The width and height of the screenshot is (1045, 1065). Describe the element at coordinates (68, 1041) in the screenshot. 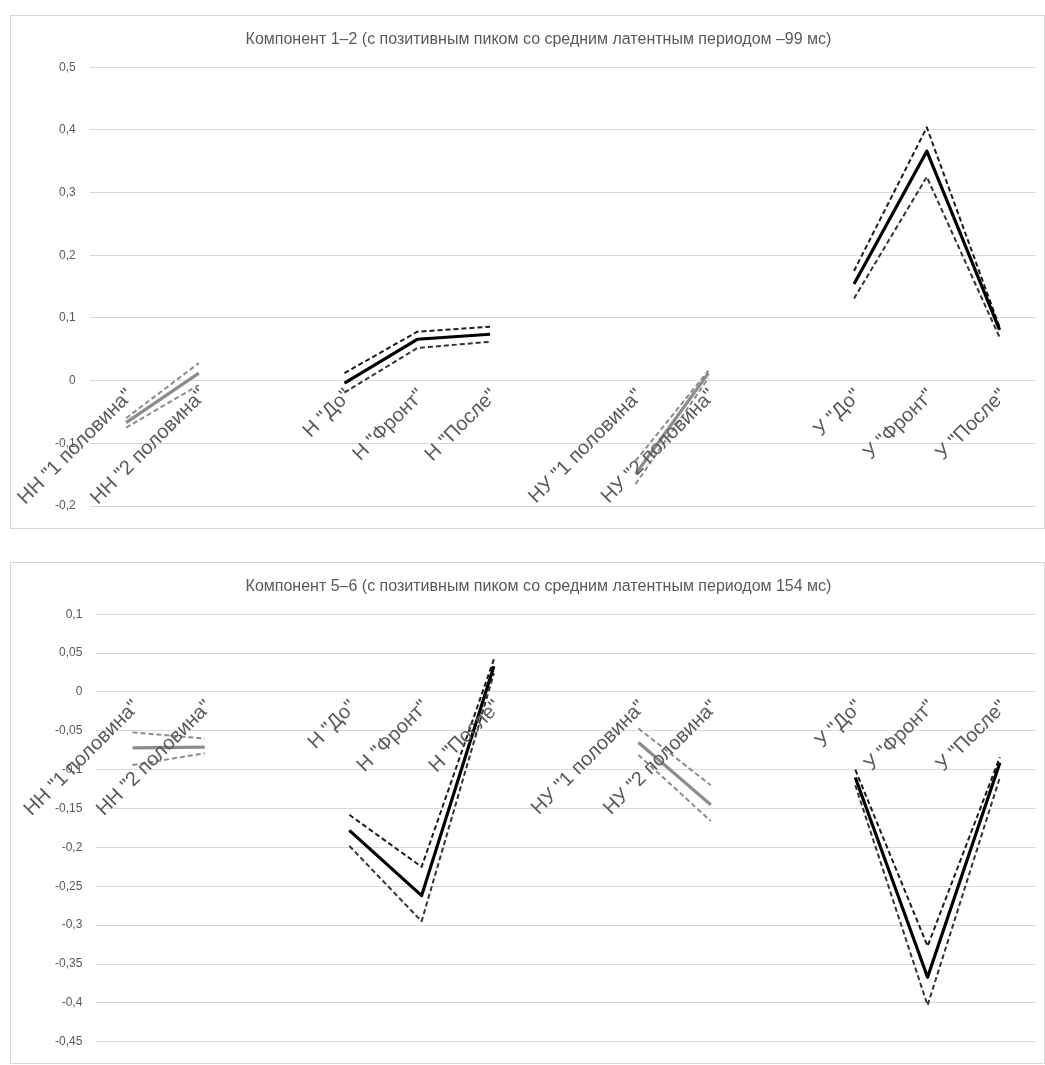

I see `y-tick-label: -0,45` at that location.